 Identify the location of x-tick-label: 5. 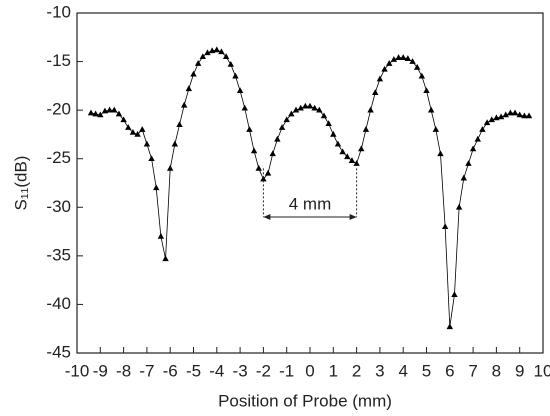
(426, 370).